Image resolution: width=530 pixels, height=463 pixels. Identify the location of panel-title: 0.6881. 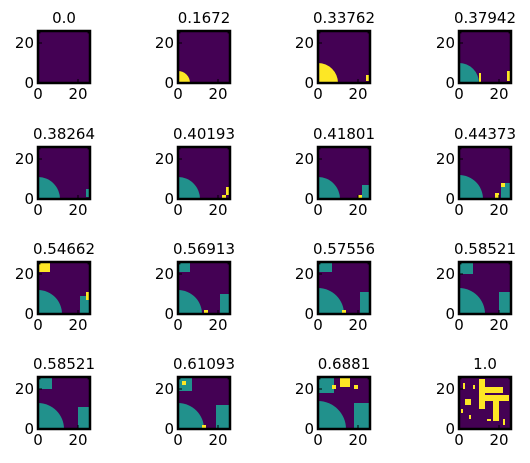
(344, 364).